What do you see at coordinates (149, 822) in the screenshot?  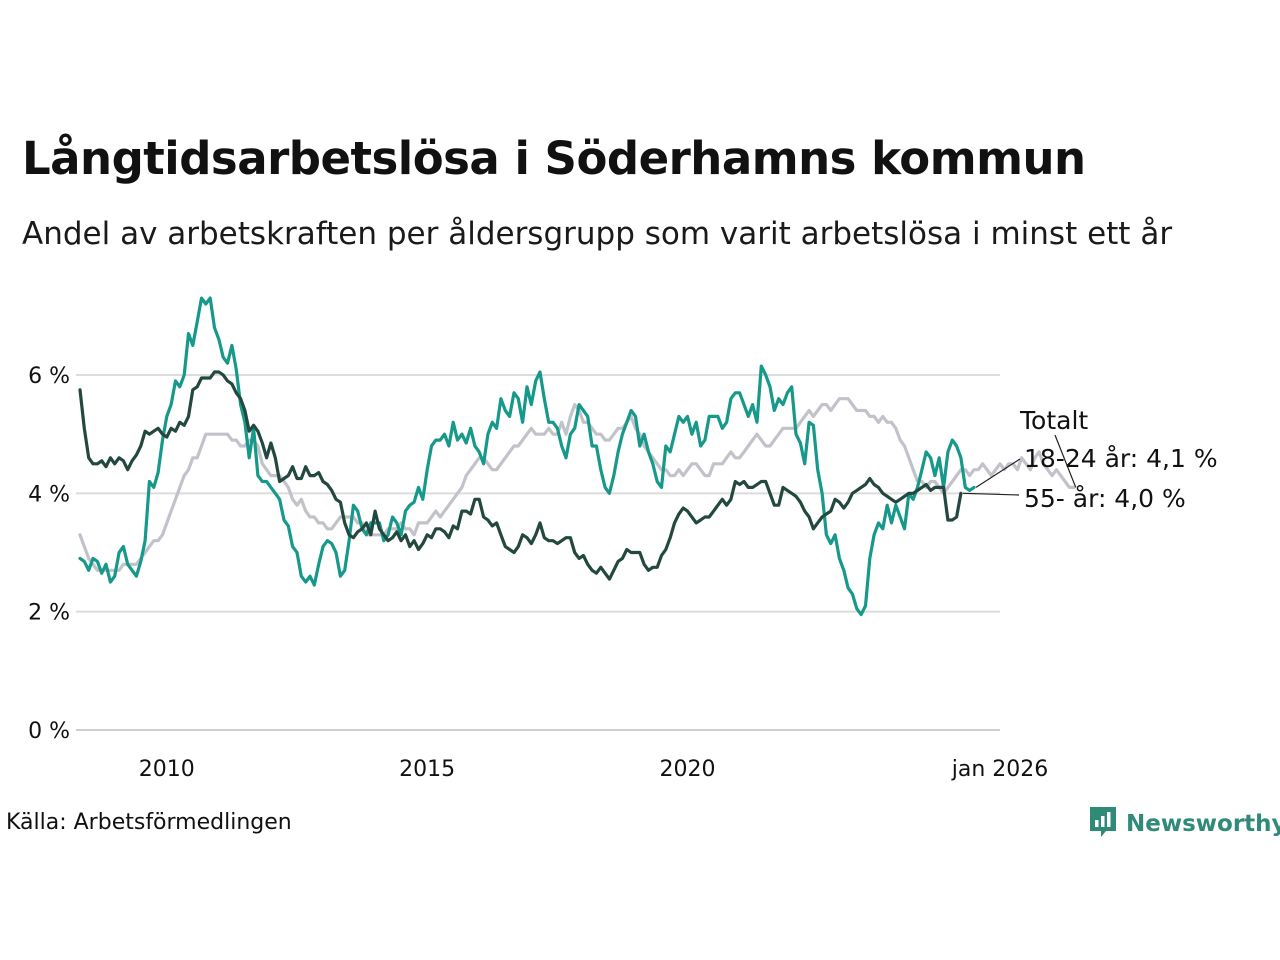 I see `source-note: Källa: Arbetsförmedlingen` at bounding box center [149, 822].